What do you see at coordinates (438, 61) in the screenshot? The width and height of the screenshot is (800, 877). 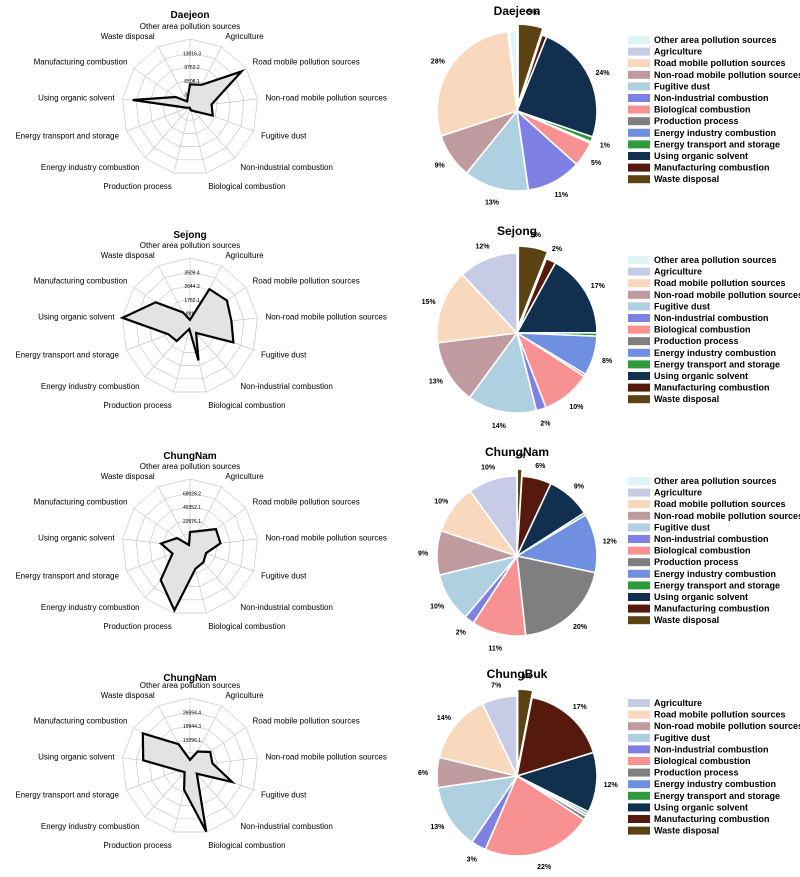 I see `pie-data-label: 28%` at bounding box center [438, 61].